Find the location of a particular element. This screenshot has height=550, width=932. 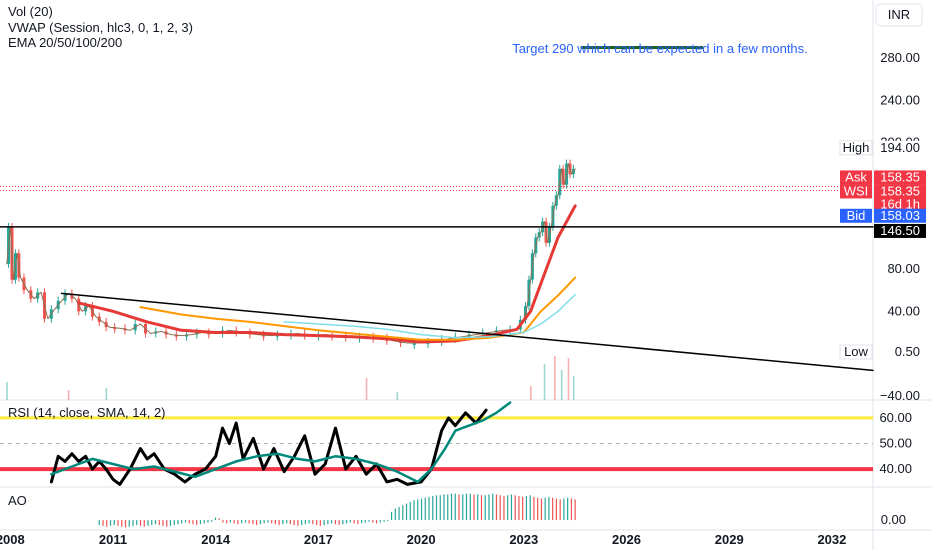

legend-volume: Vol (20) is located at coordinates (30, 11).